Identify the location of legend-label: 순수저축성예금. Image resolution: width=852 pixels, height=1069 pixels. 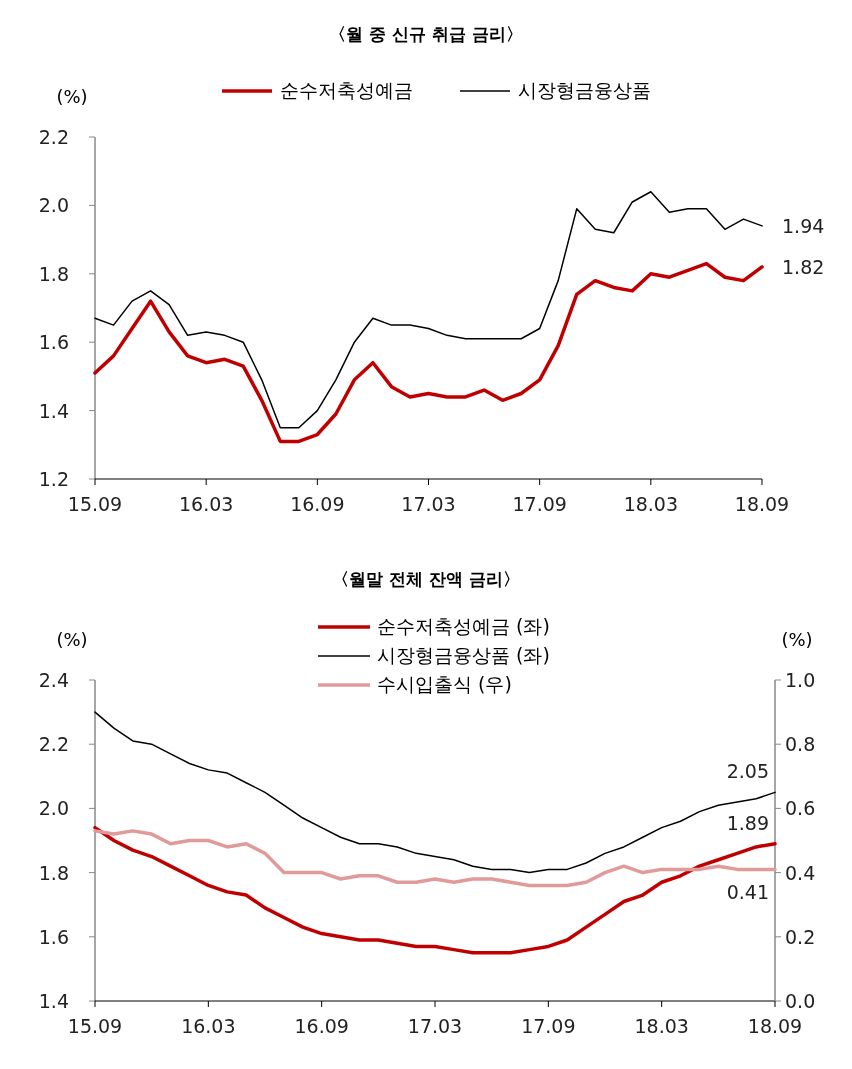
(346, 90).